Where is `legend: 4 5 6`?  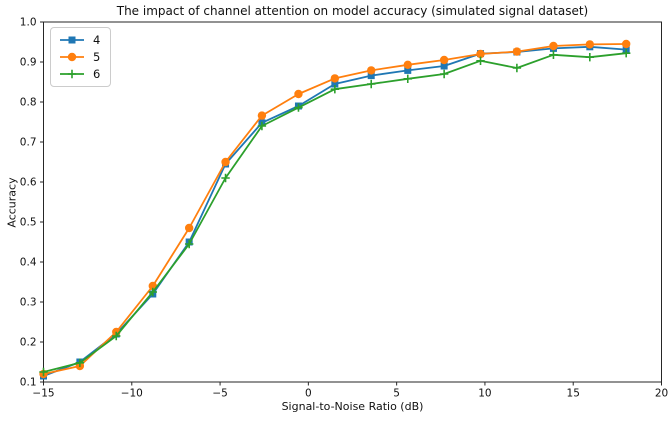
legend: 4 5 6 is located at coordinates (81, 57).